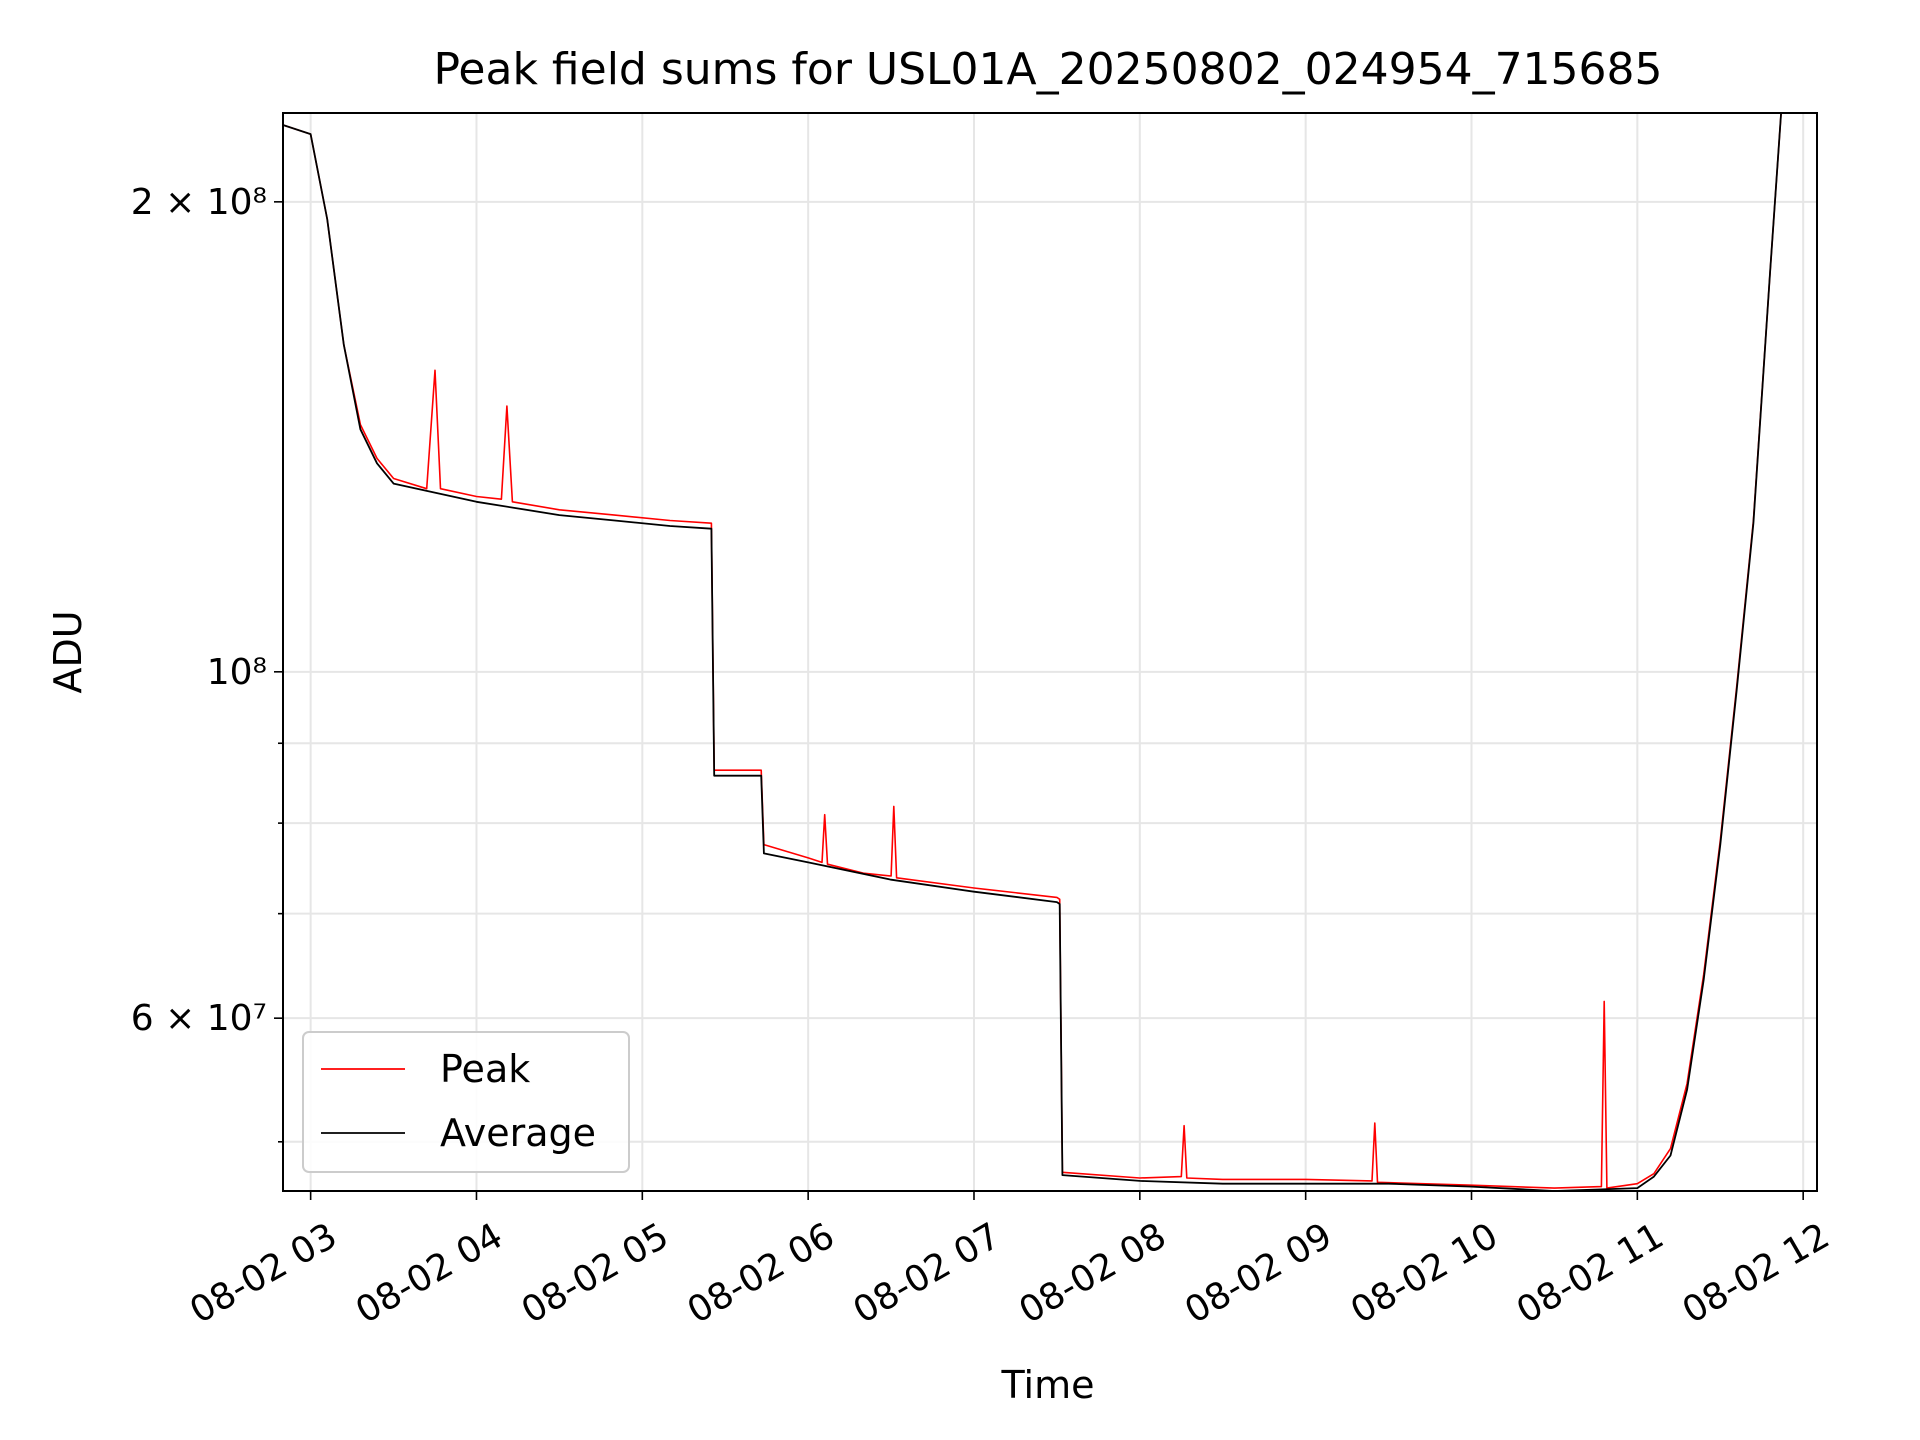 This screenshot has width=1920, height=1440. What do you see at coordinates (485, 1069) in the screenshot?
I see `legend-label: Peak` at bounding box center [485, 1069].